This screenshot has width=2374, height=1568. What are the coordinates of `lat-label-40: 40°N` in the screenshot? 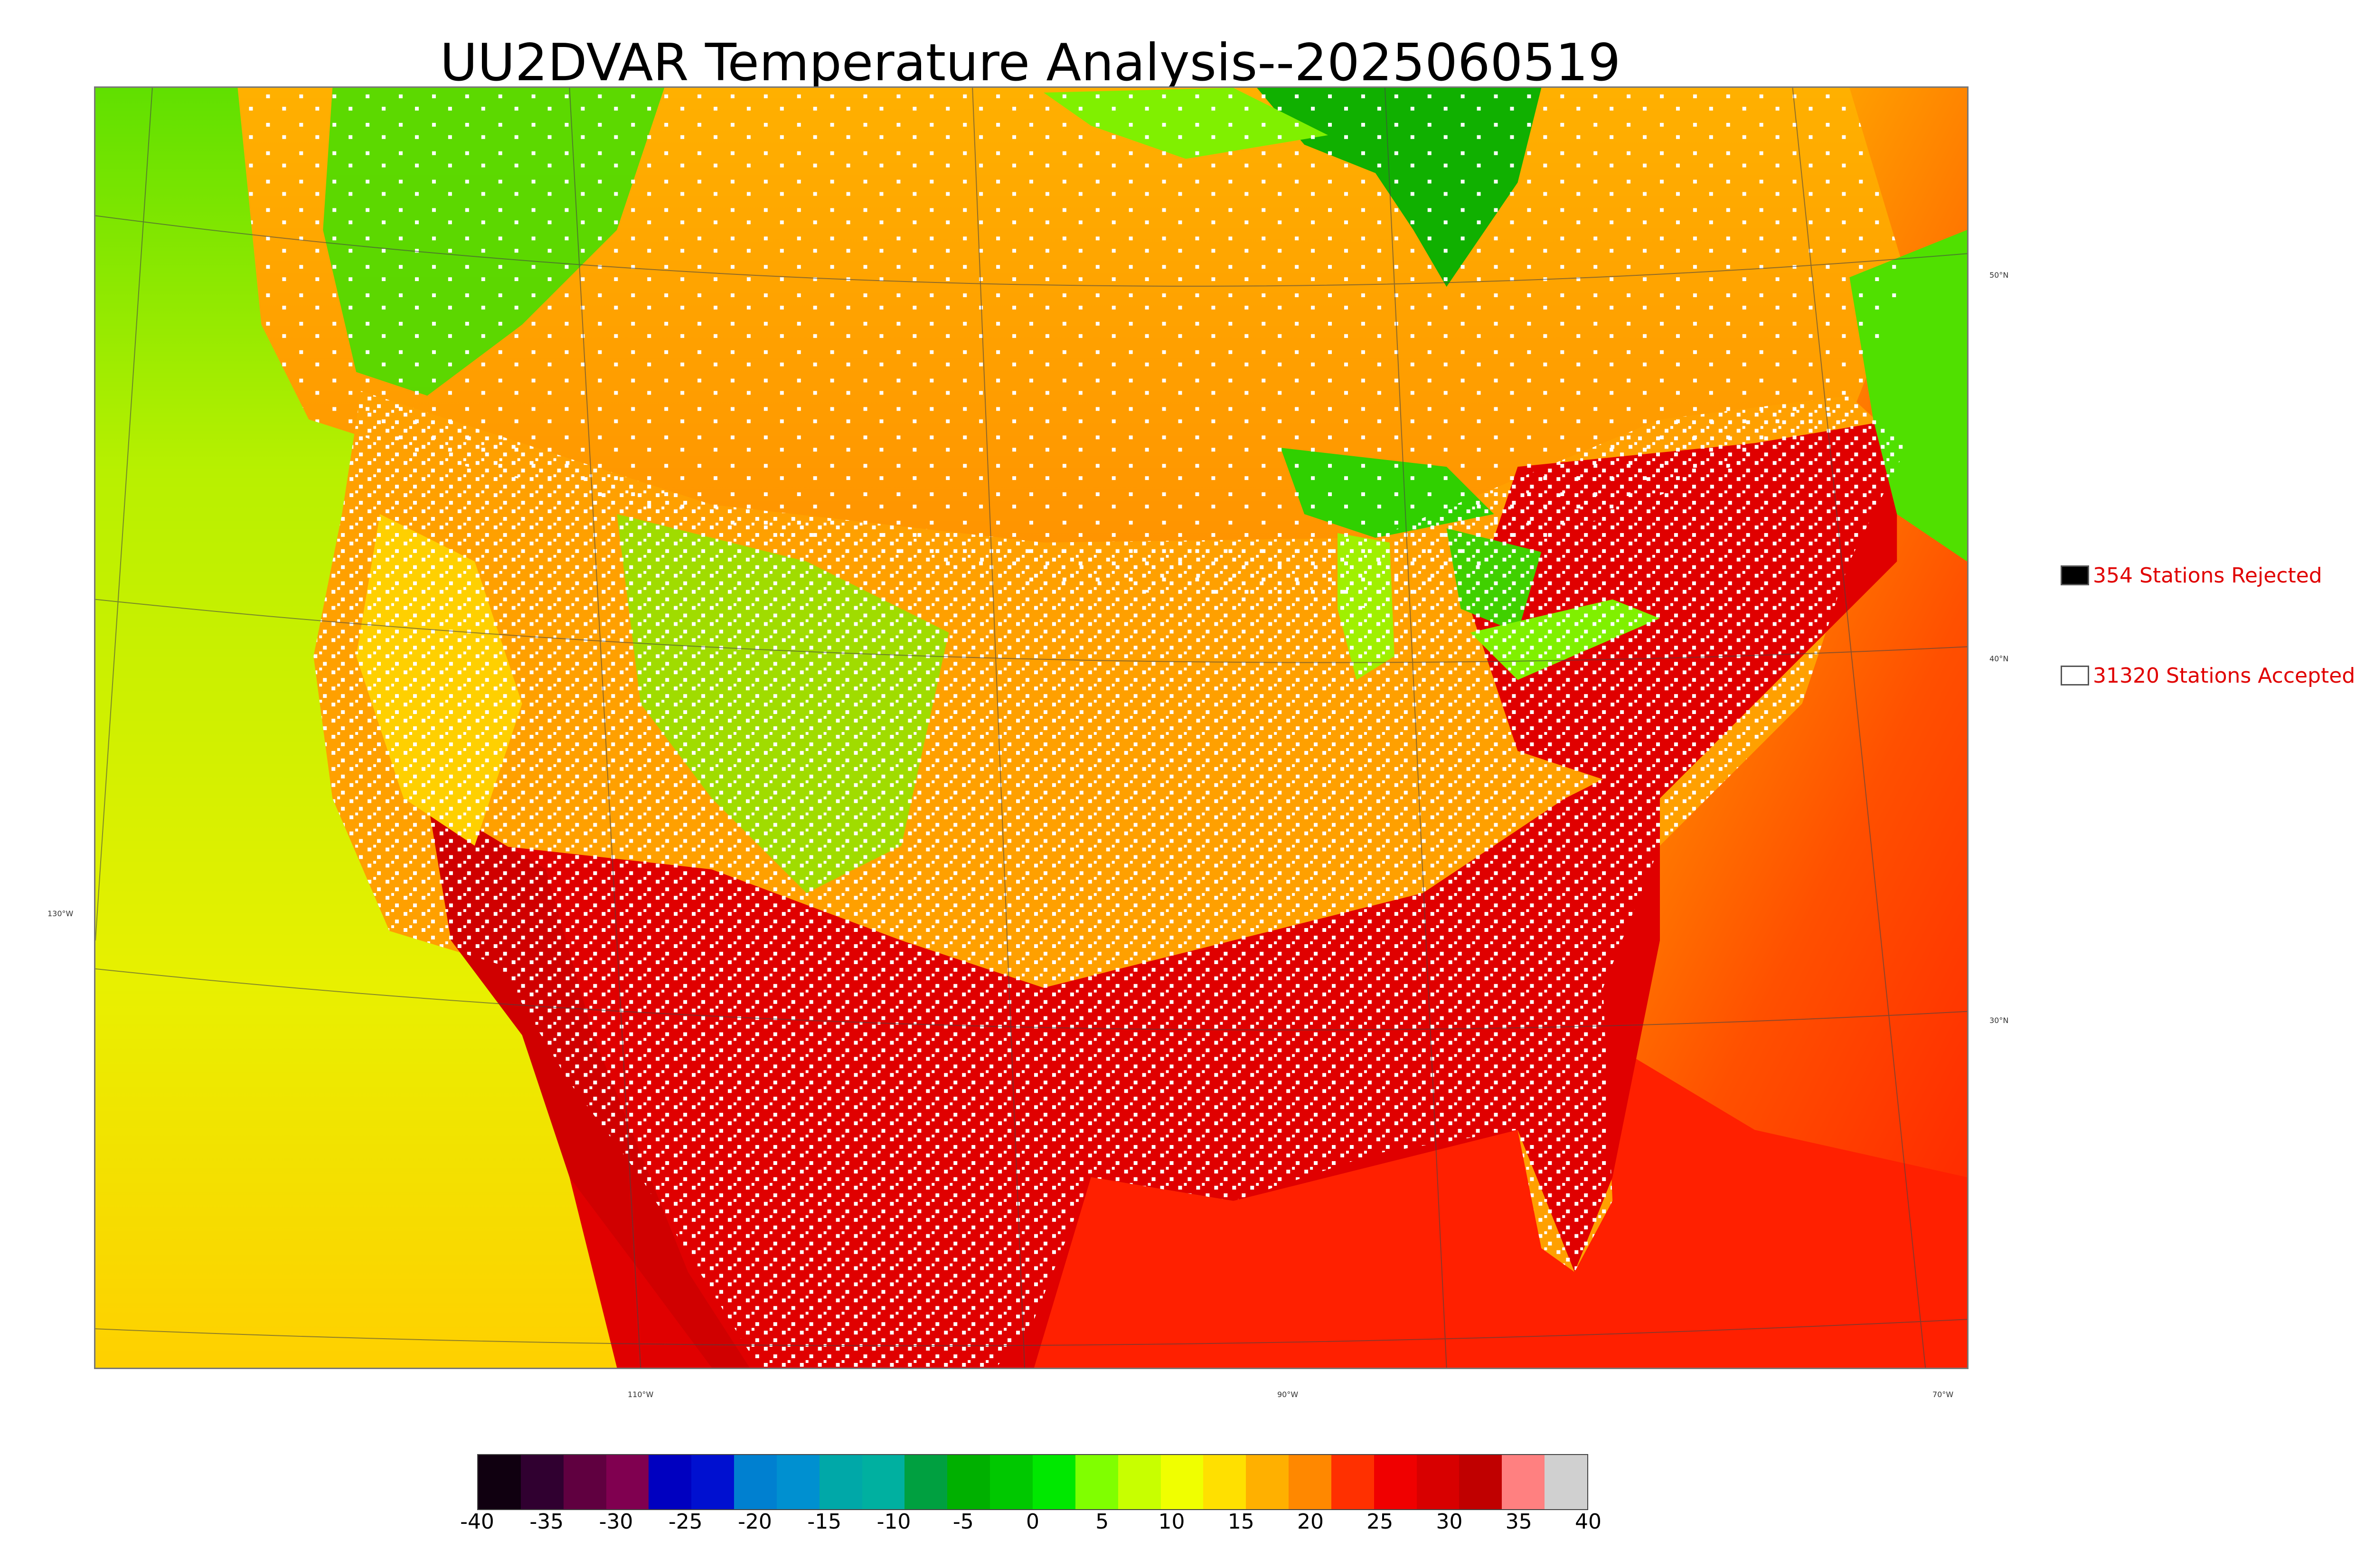 It's located at (1999, 658).